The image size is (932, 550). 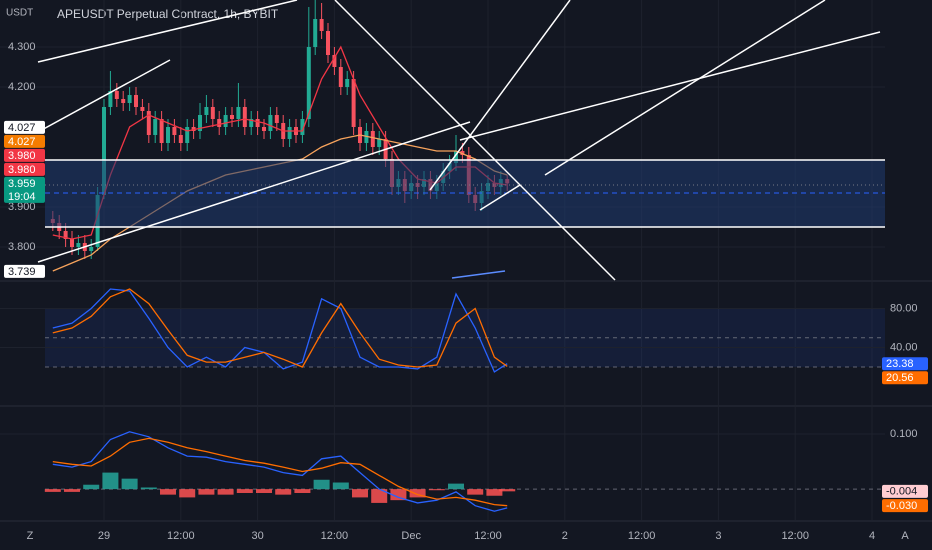 What do you see at coordinates (901, 506) in the screenshot?
I see `price-badge-label: -0.030` at bounding box center [901, 506].